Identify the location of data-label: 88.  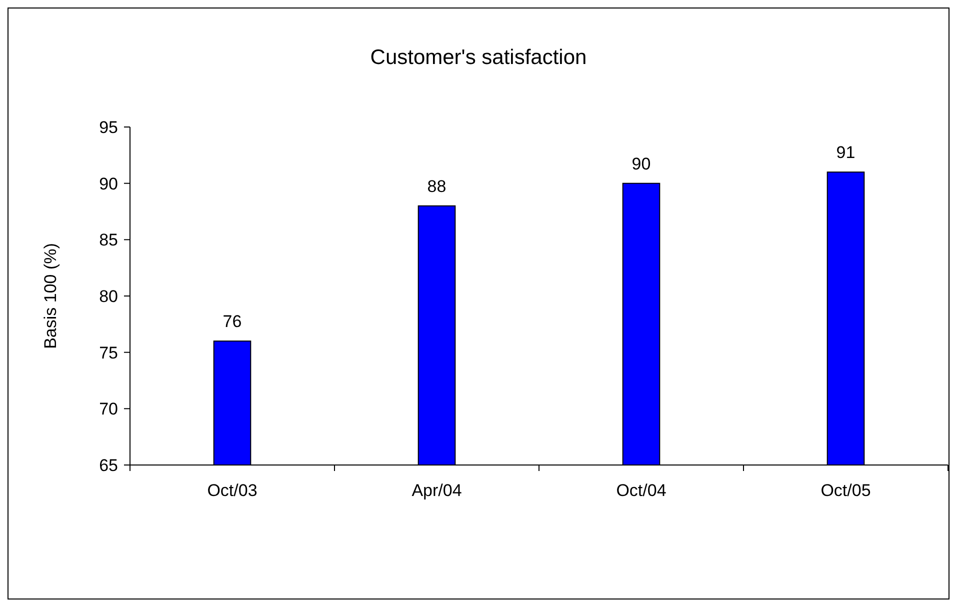
(436, 186).